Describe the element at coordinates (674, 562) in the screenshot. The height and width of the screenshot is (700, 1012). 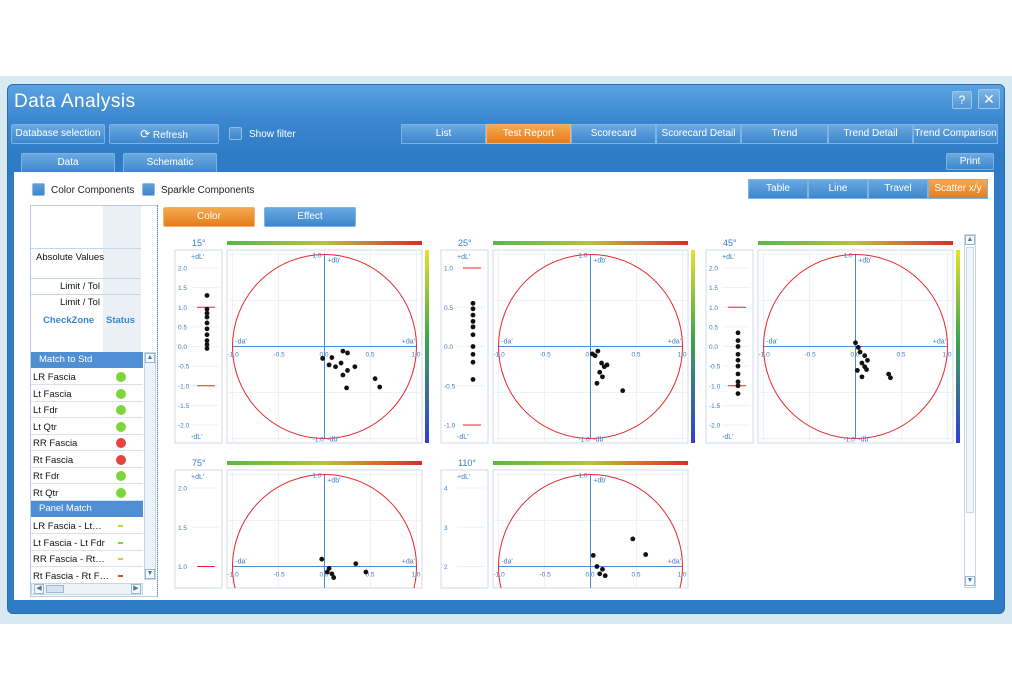
I see `da-plus-label: +da'` at that location.